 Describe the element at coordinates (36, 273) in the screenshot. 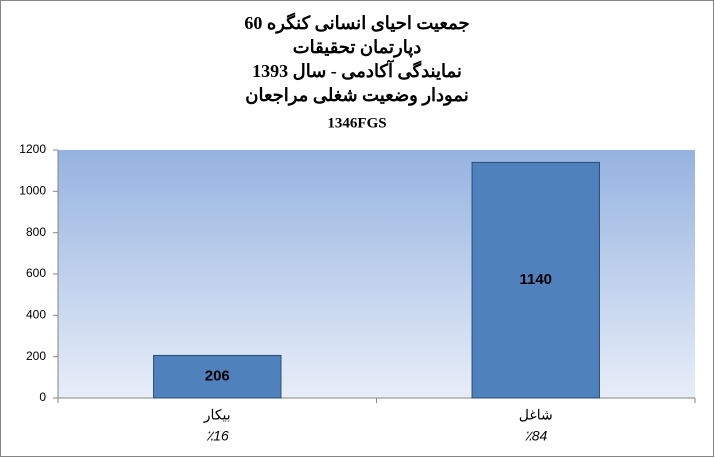

I see `y-tick-label: 600` at that location.